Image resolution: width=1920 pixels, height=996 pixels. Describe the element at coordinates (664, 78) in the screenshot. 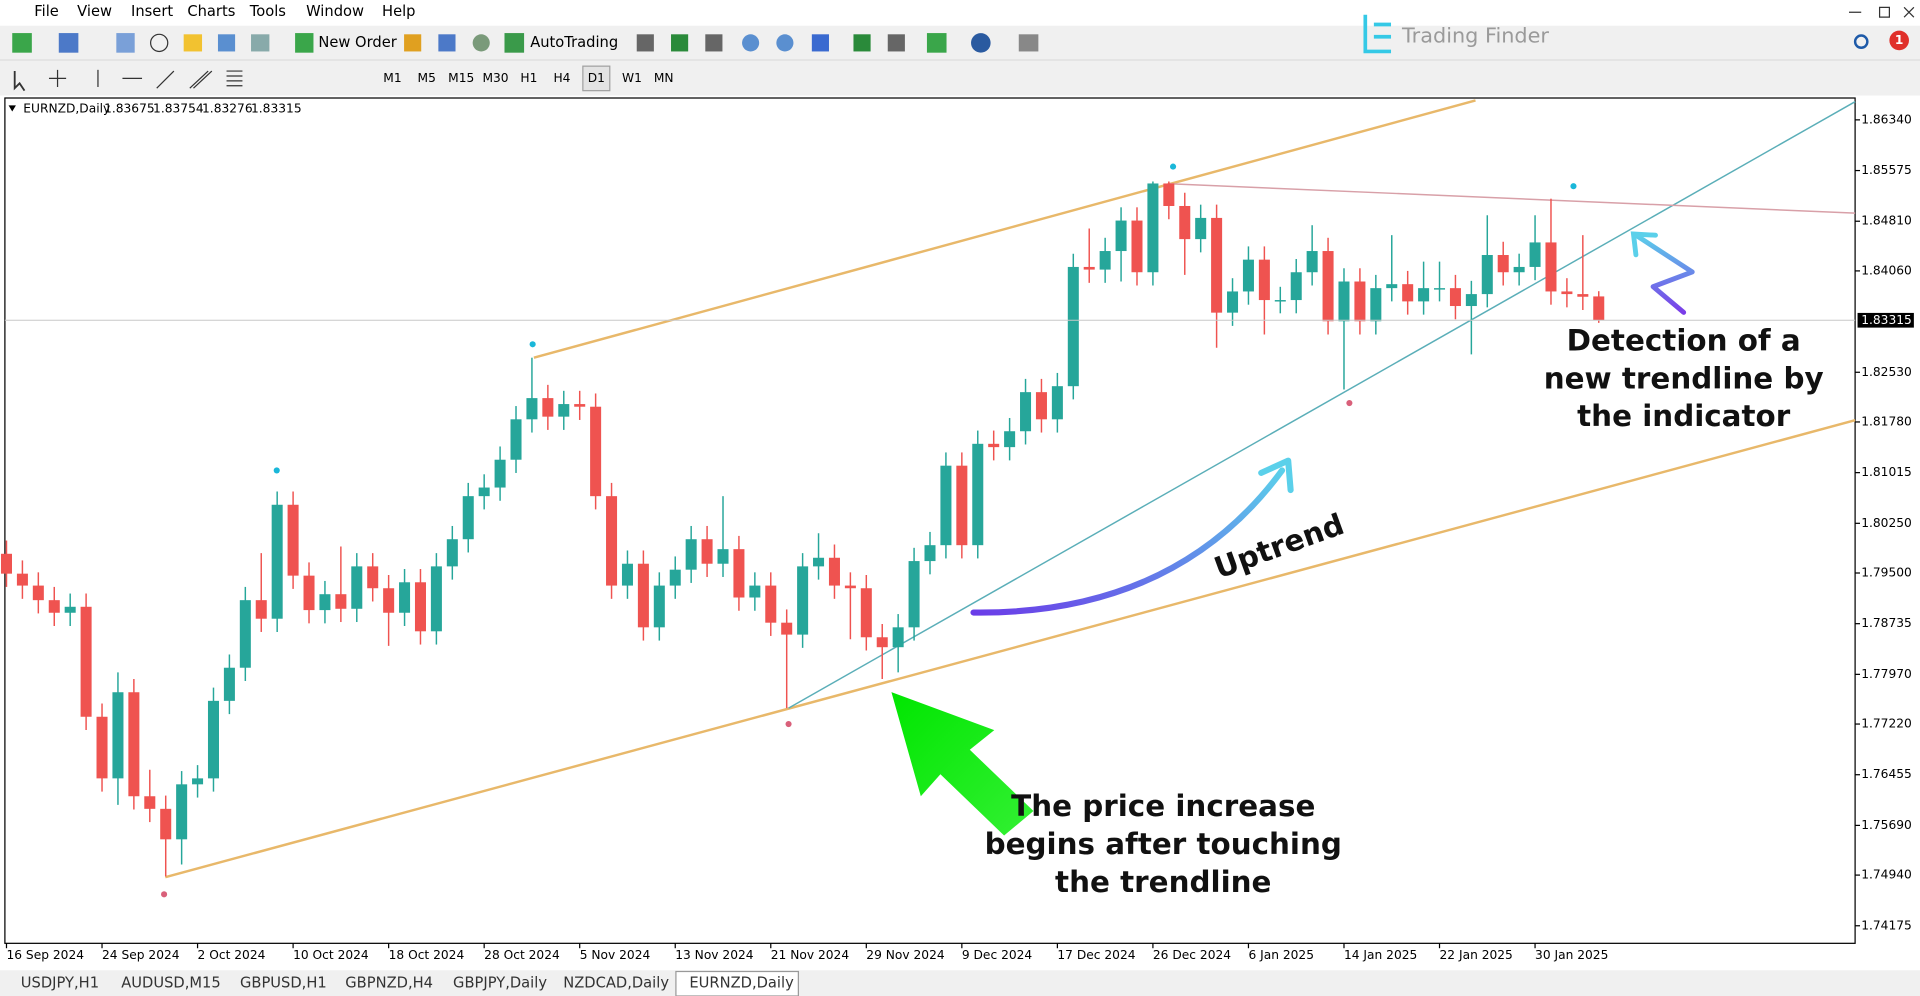

I see `timeframe-button: MN` at that location.